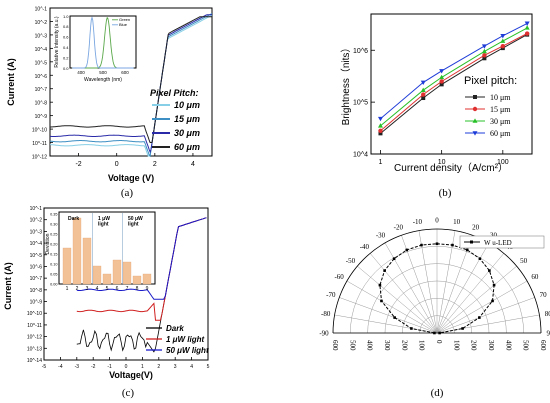  I want to click on panel-a-y-tick-label: 10^-6, so click(41, 77).